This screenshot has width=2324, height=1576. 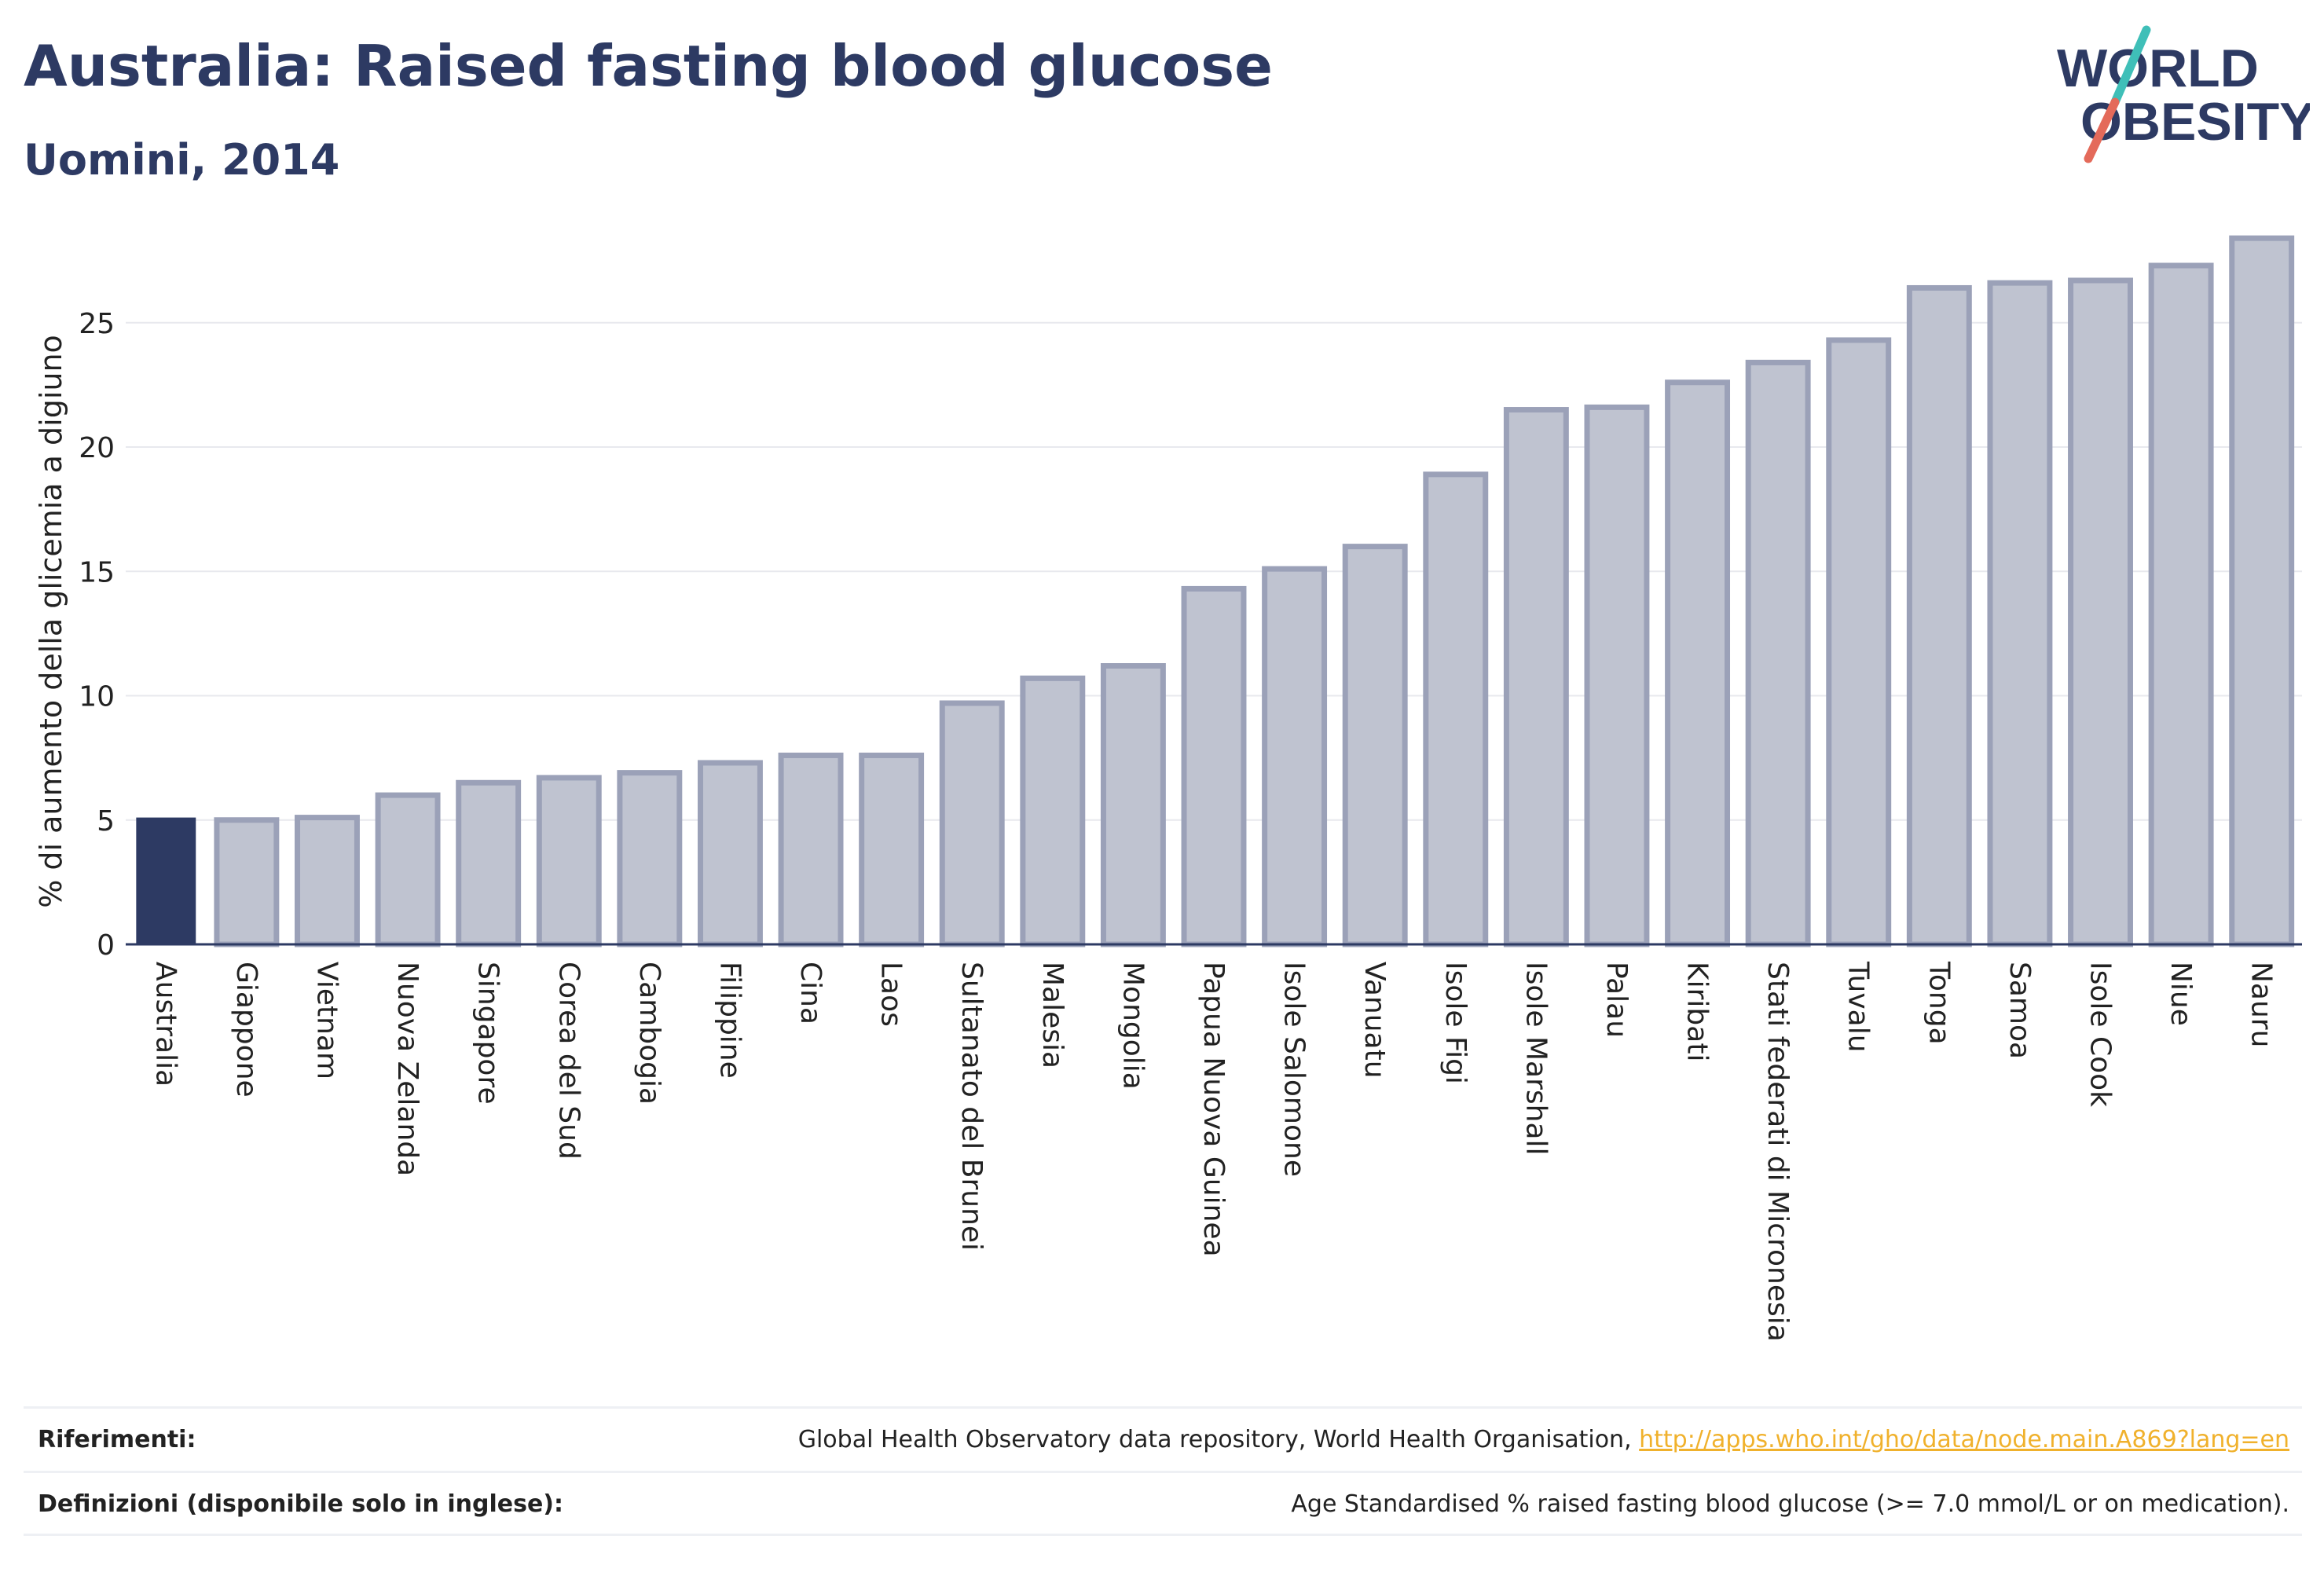 What do you see at coordinates (1163, 1535) in the screenshot?
I see `footer-divider` at bounding box center [1163, 1535].